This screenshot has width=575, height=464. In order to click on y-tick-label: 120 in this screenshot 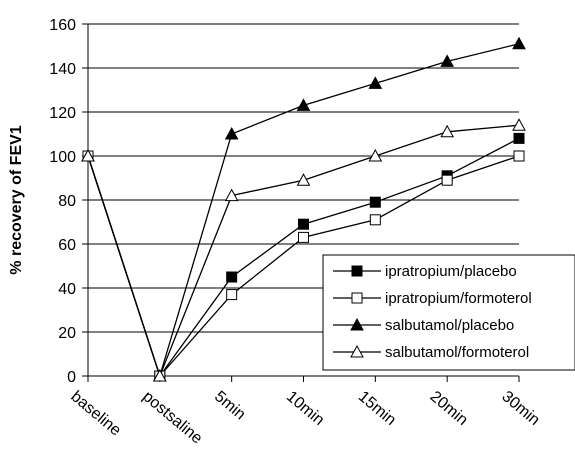, I will do `click(62, 113)`.